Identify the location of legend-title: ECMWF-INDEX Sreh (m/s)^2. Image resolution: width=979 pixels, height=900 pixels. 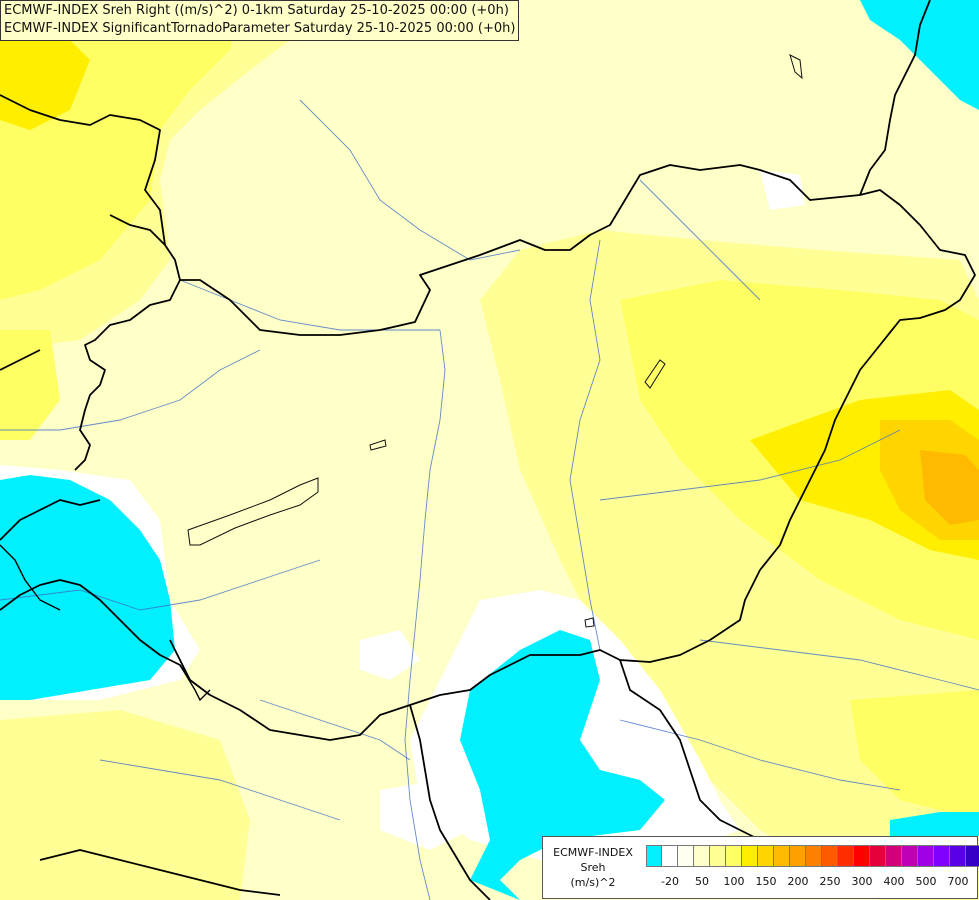
(593, 867).